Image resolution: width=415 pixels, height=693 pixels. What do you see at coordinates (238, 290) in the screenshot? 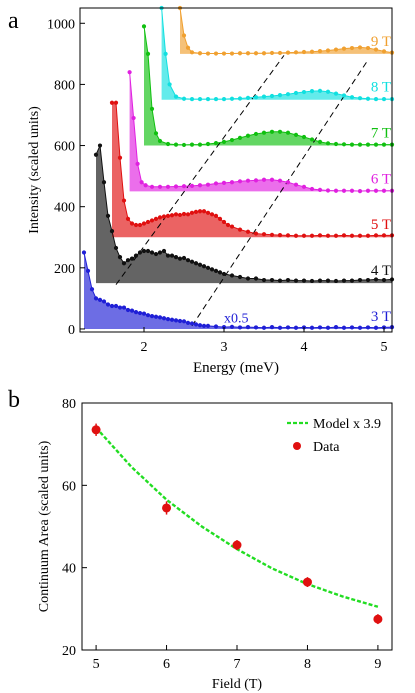
I see `fill-3-t` at bounding box center [238, 290].